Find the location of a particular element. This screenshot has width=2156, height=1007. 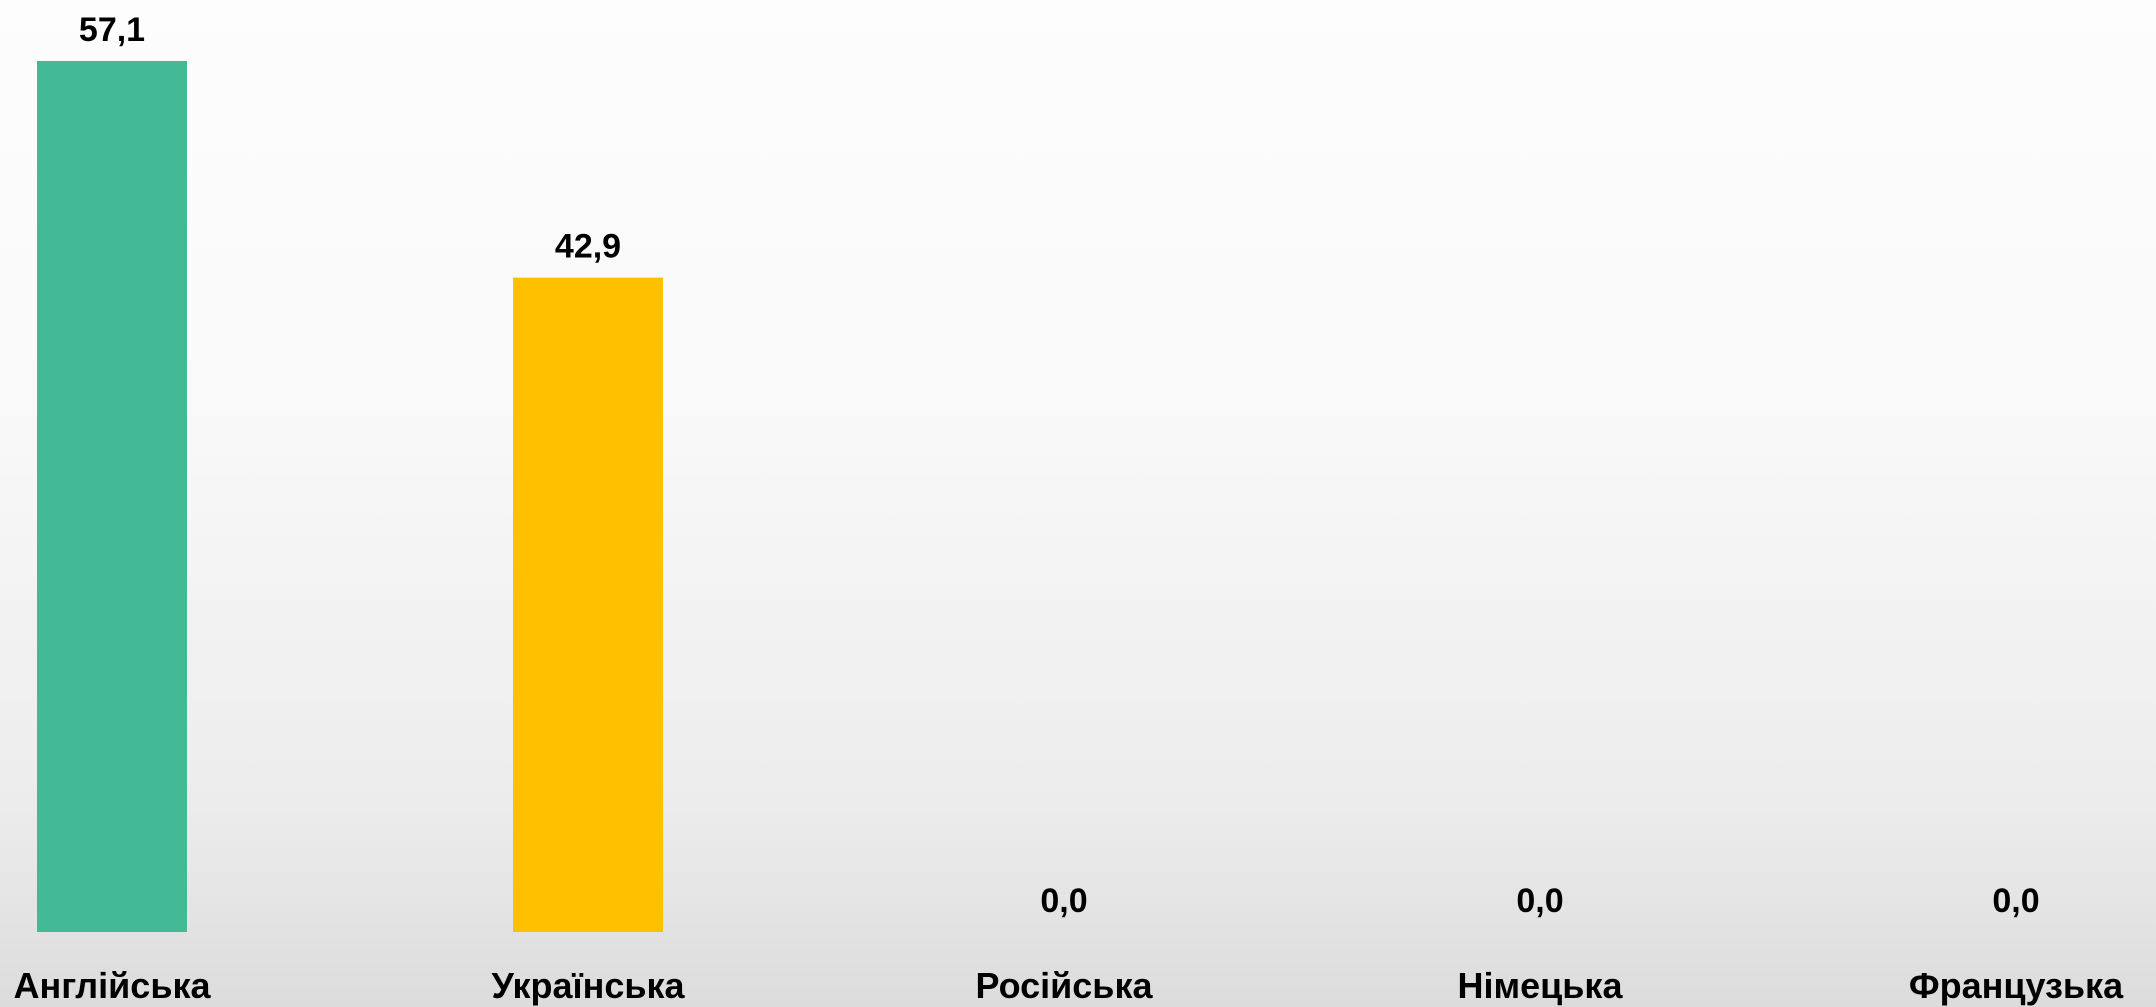

value-label-2: 42,9 is located at coordinates (588, 247).